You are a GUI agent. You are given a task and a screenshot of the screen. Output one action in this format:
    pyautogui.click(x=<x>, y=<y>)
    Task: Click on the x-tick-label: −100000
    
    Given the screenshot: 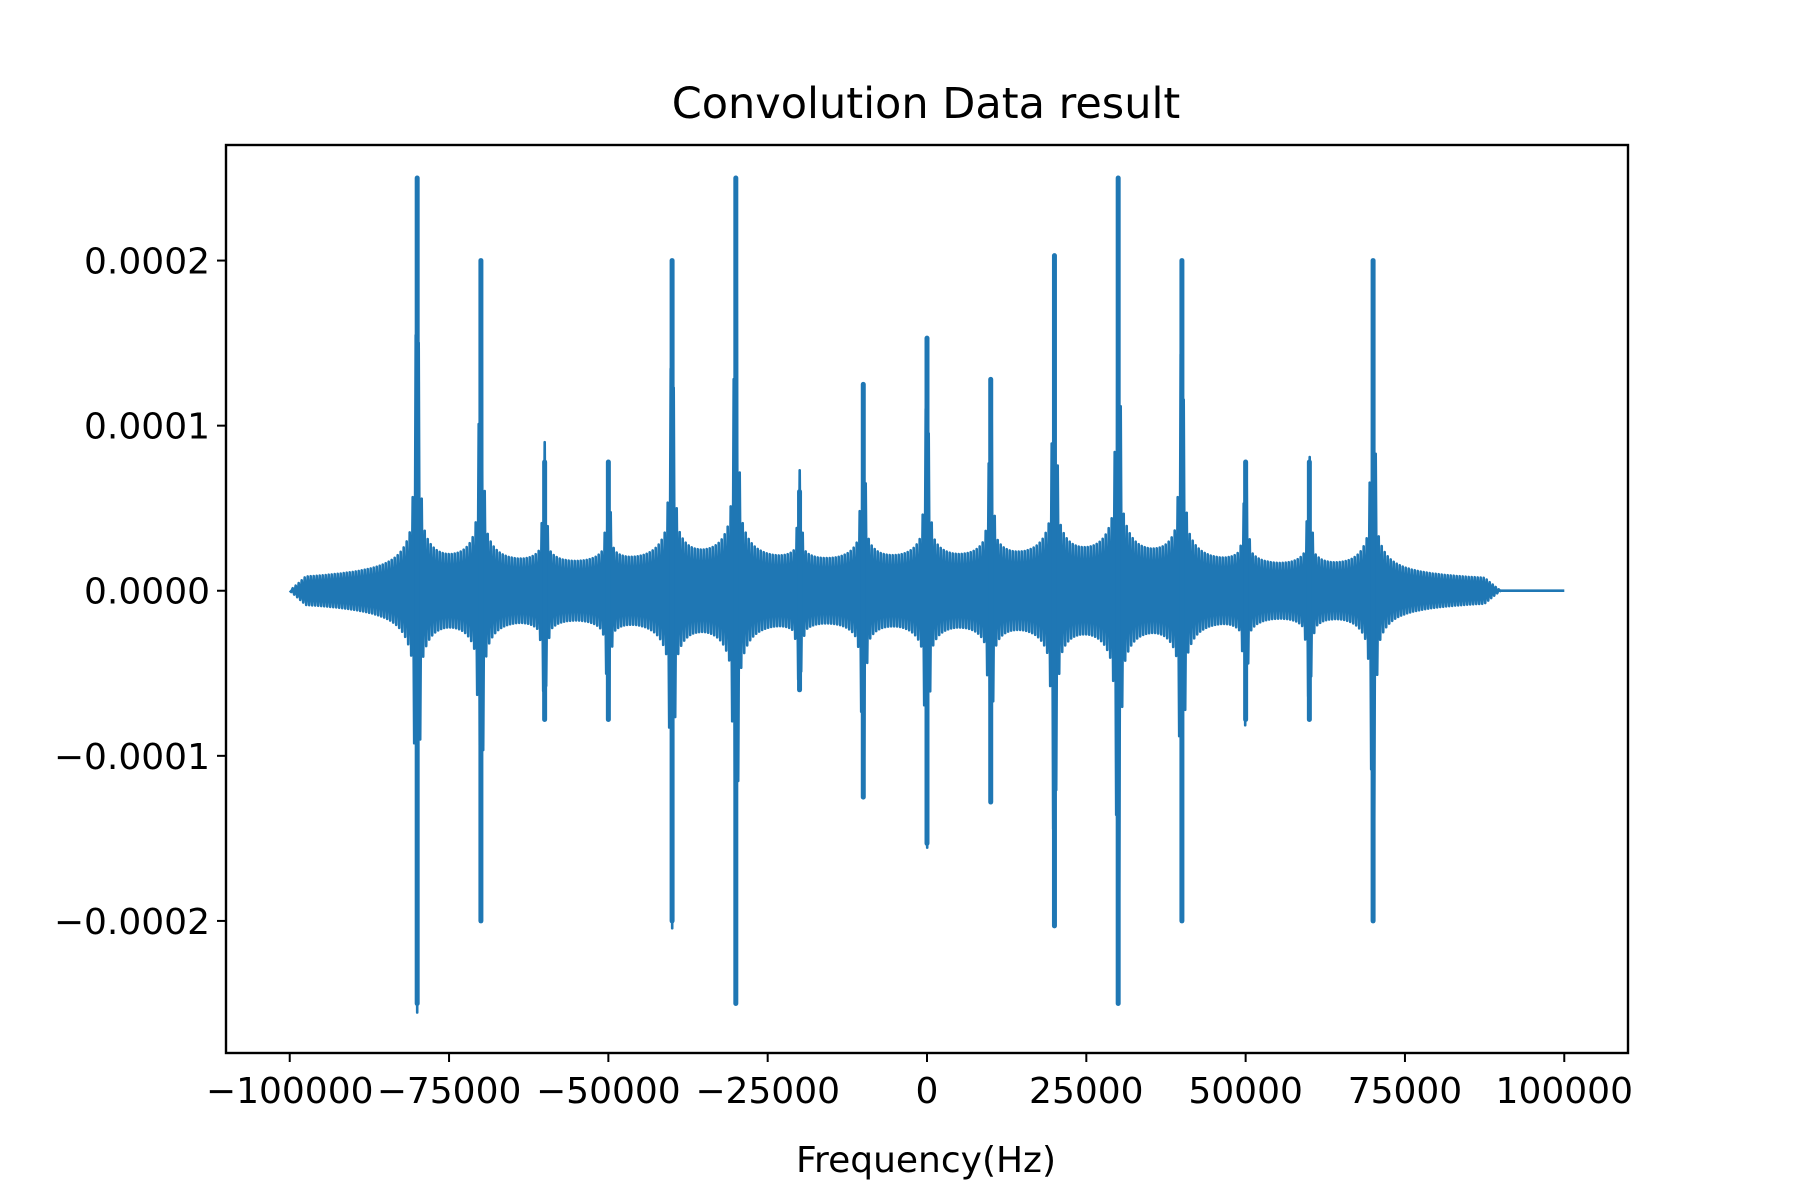 What is the action you would take?
    pyautogui.click(x=290, y=1091)
    